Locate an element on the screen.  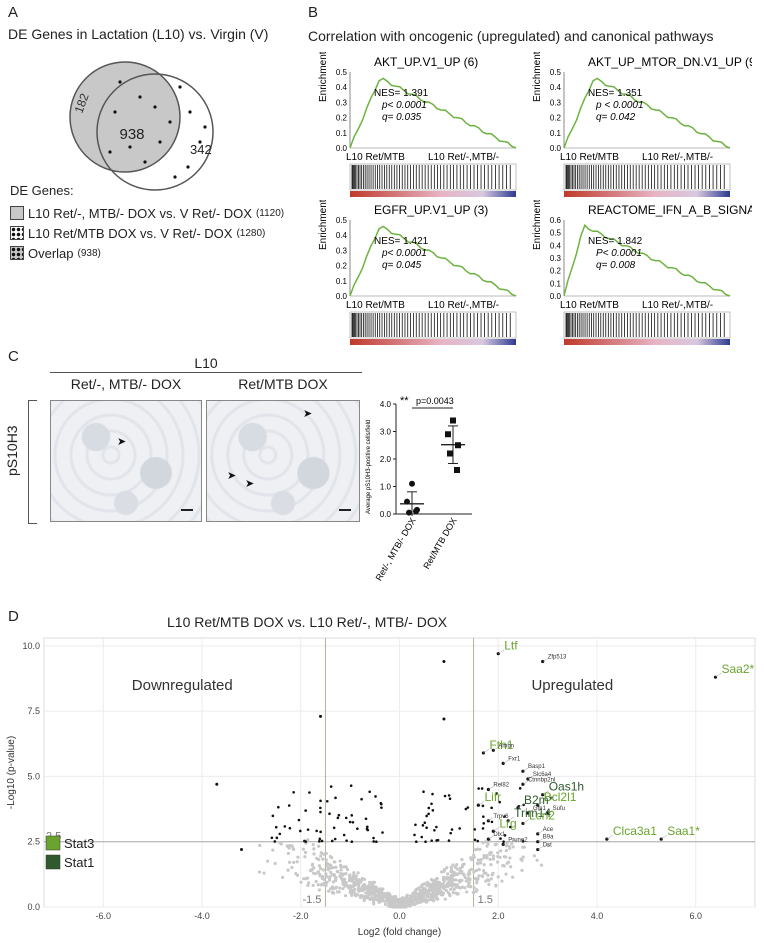
gene-label: Basp1 is located at coordinates (537, 767).